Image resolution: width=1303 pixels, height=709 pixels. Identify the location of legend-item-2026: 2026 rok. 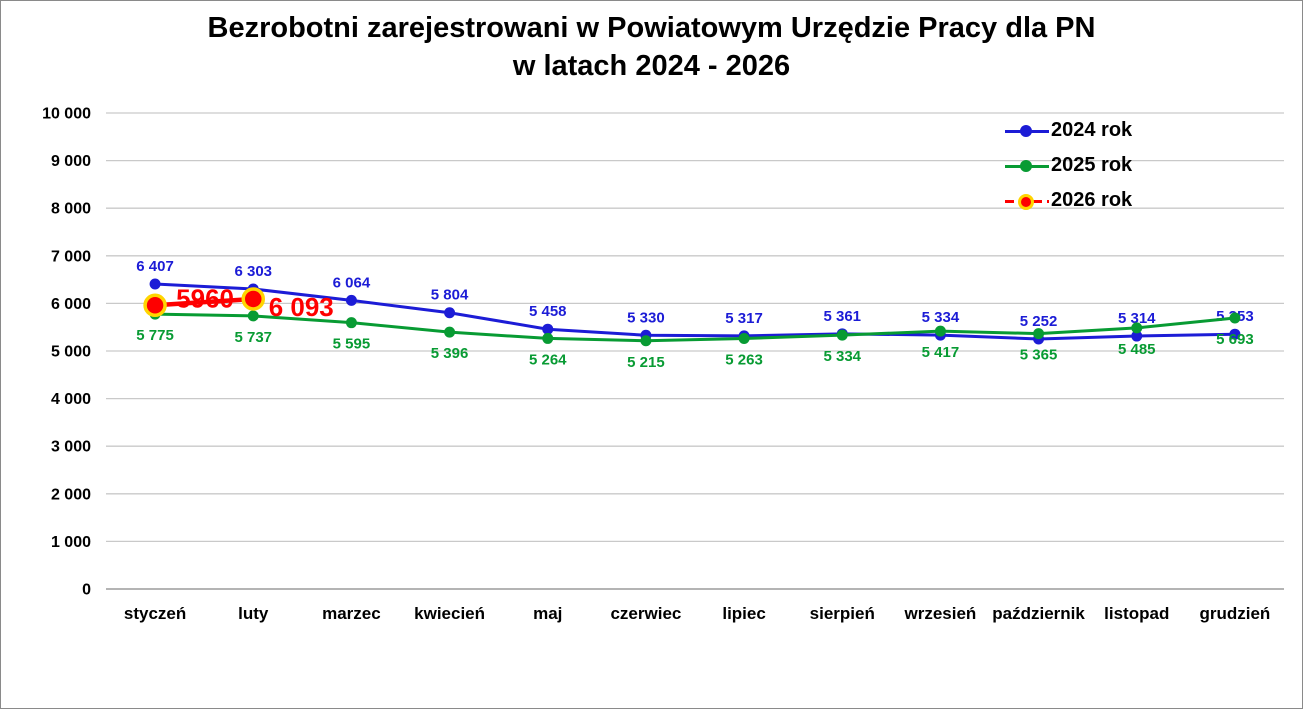
(1068, 200).